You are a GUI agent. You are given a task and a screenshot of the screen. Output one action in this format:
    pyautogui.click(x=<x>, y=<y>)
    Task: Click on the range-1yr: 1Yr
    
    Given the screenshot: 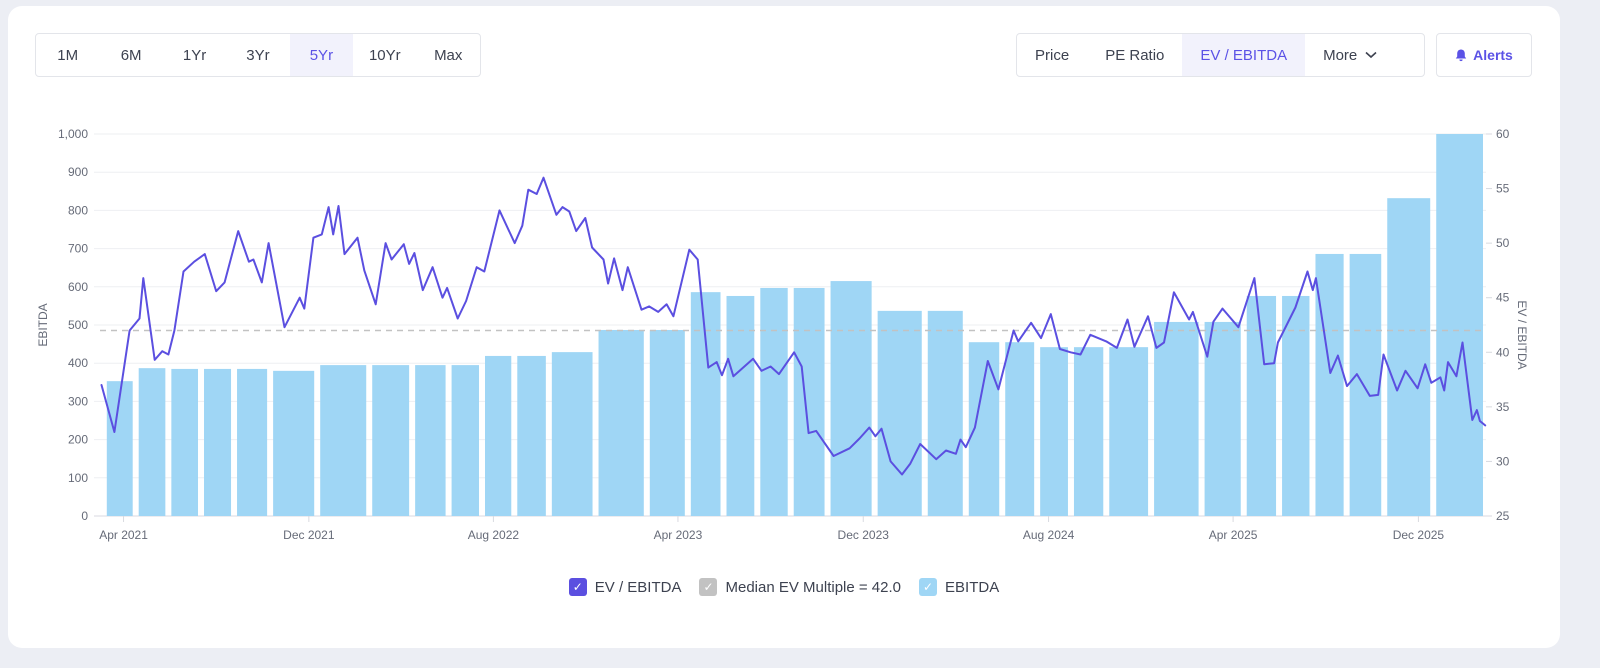 What is the action you would take?
    pyautogui.click(x=194, y=55)
    